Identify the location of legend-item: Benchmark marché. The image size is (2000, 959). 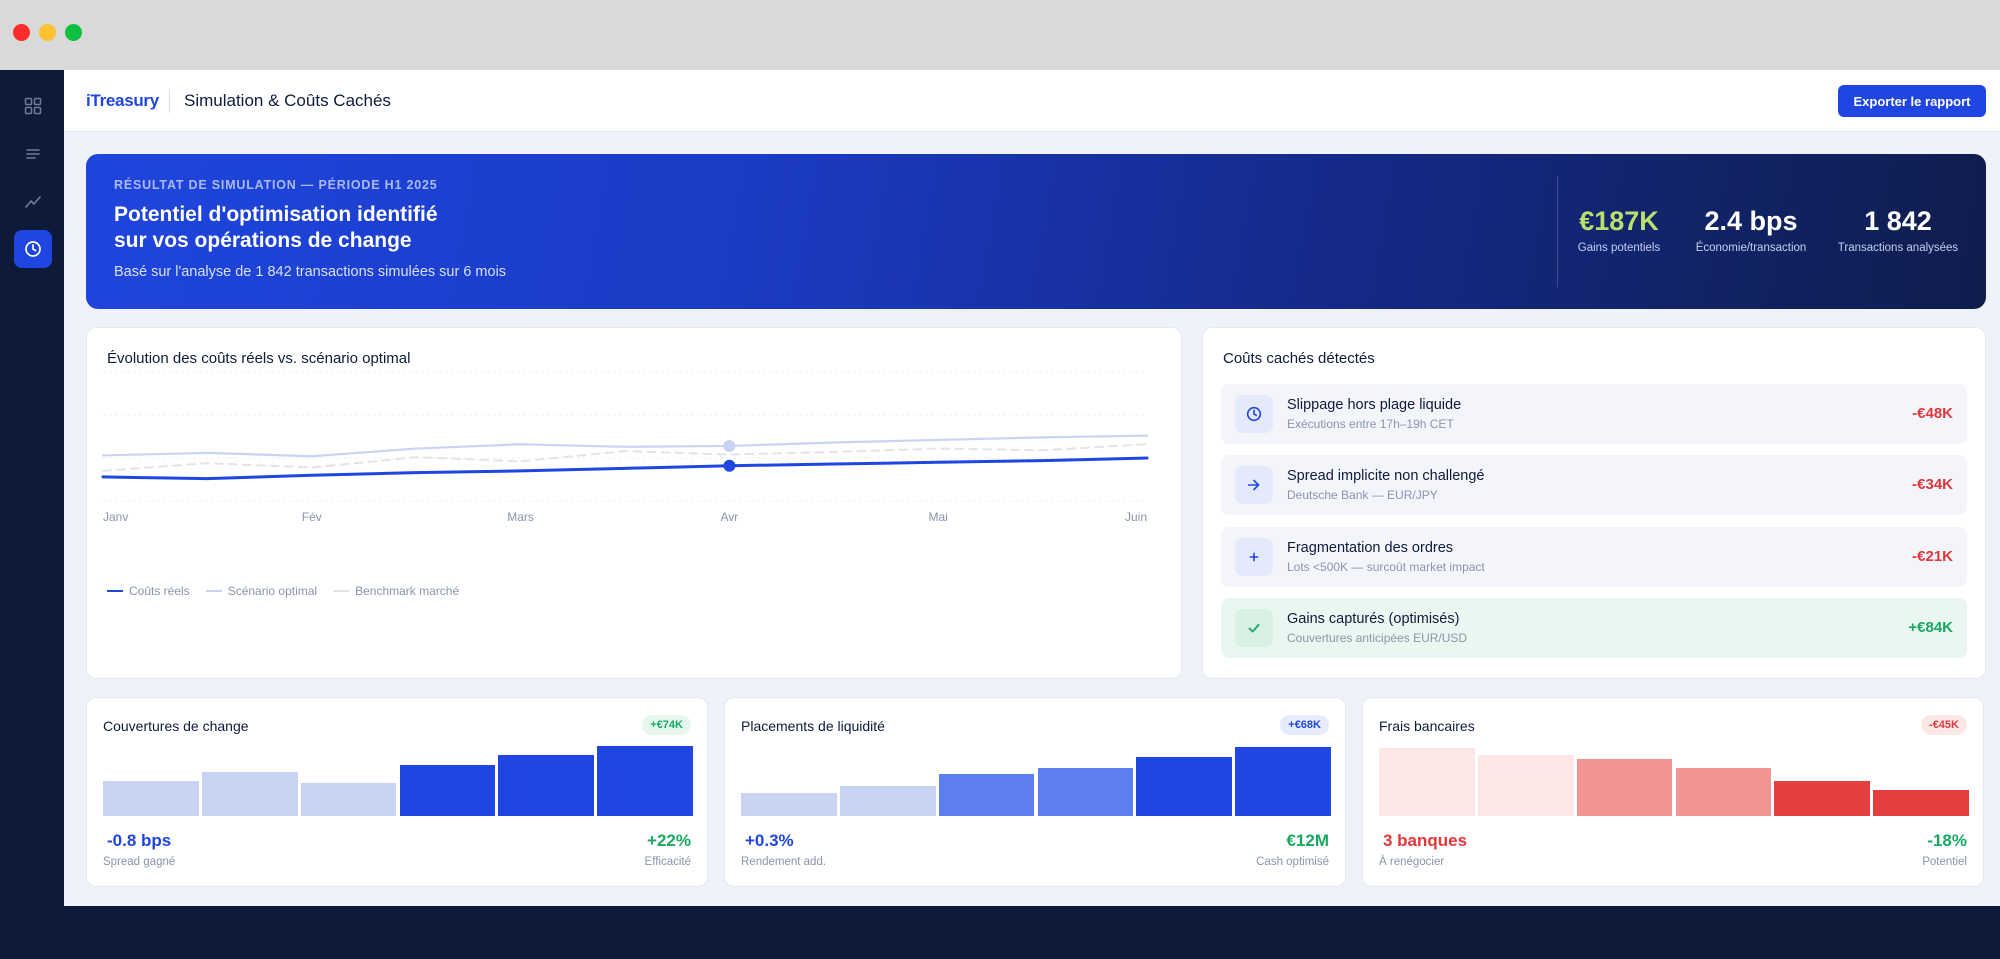
(396, 591).